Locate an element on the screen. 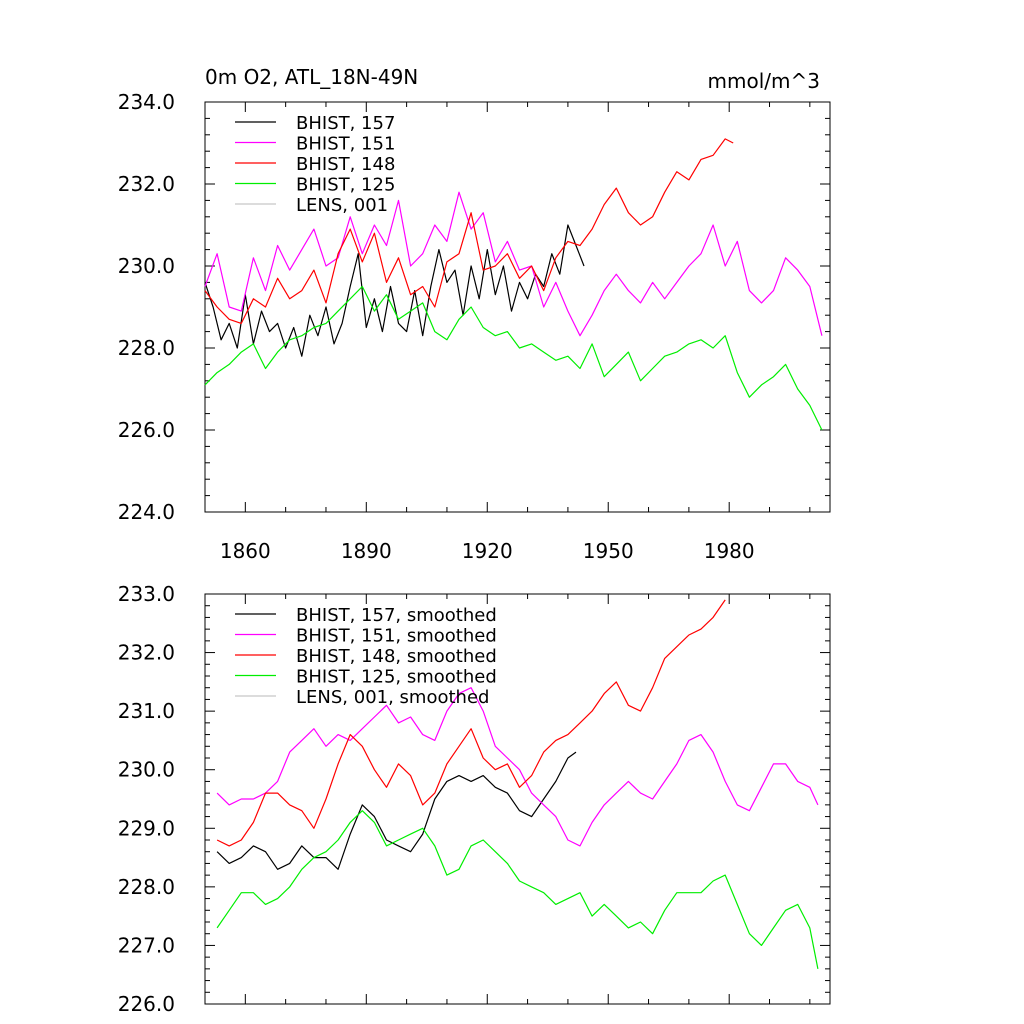  legend-label: LENS, 001 is located at coordinates (342, 205).